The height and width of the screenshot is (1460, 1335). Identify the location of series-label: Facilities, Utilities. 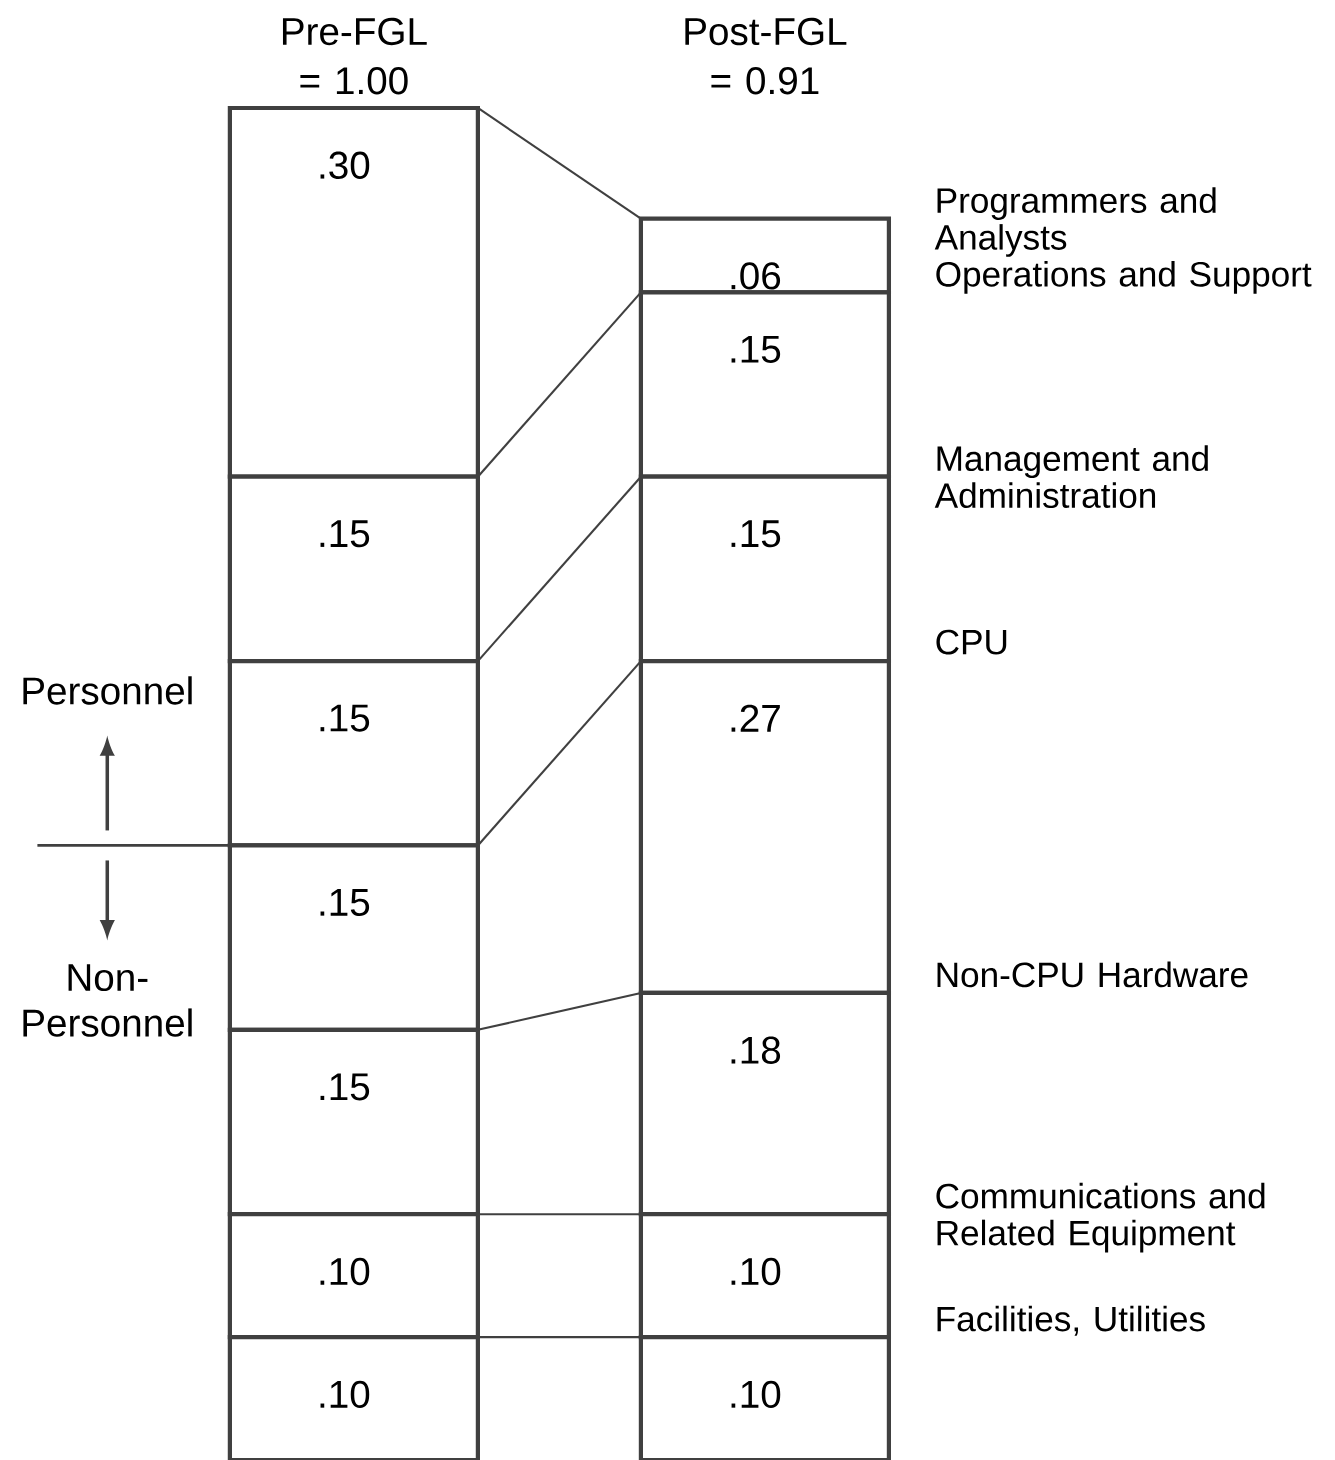
(1071, 1320).